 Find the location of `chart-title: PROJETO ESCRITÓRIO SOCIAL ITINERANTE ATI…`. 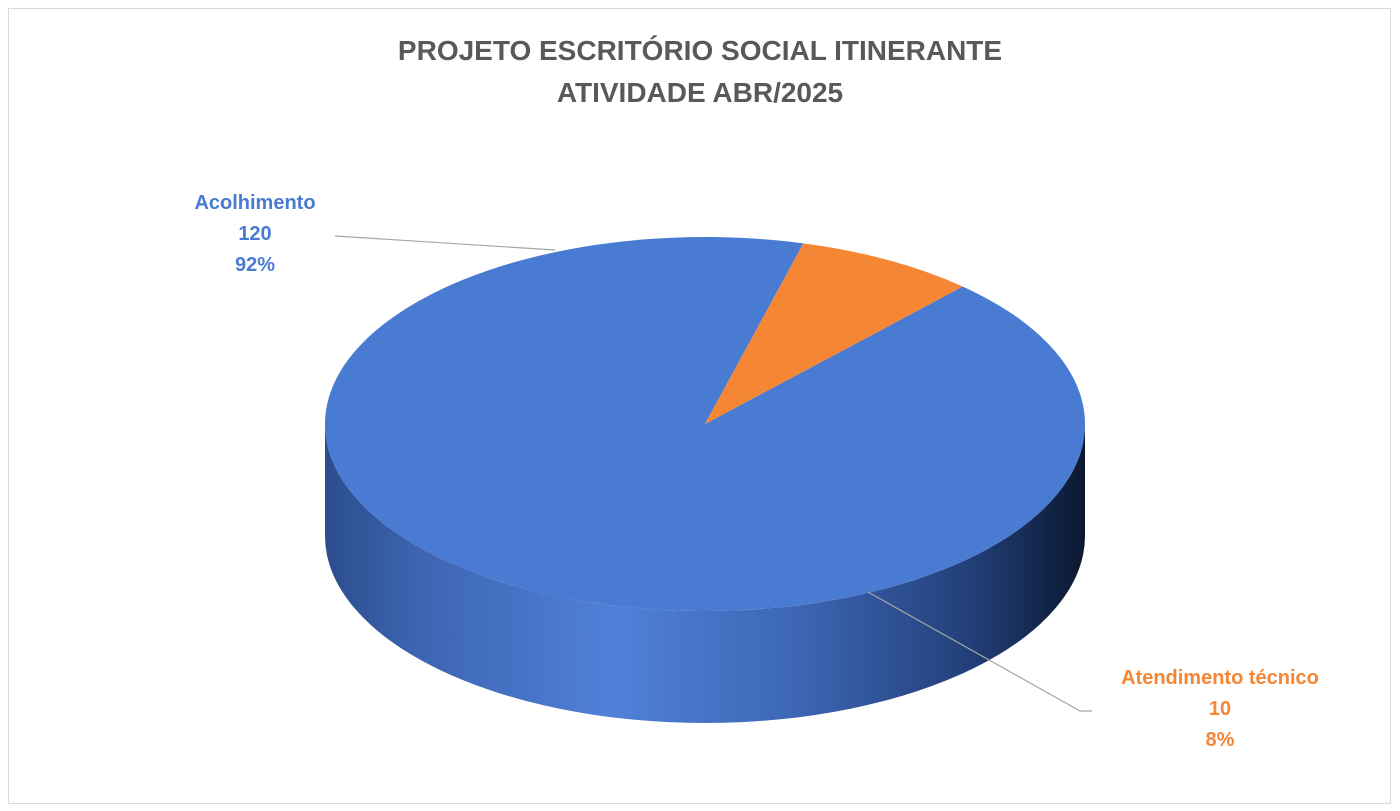

chart-title: PROJETO ESCRITÓRIO SOCIAL ITINERANTE ATI… is located at coordinates (700, 72).